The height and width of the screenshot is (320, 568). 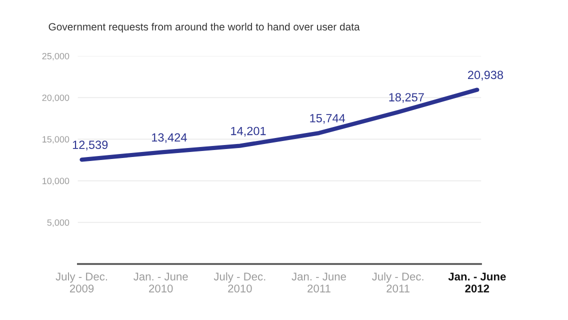 What do you see at coordinates (477, 282) in the screenshot?
I see `x-tick-label: Jan. - June 2012` at bounding box center [477, 282].